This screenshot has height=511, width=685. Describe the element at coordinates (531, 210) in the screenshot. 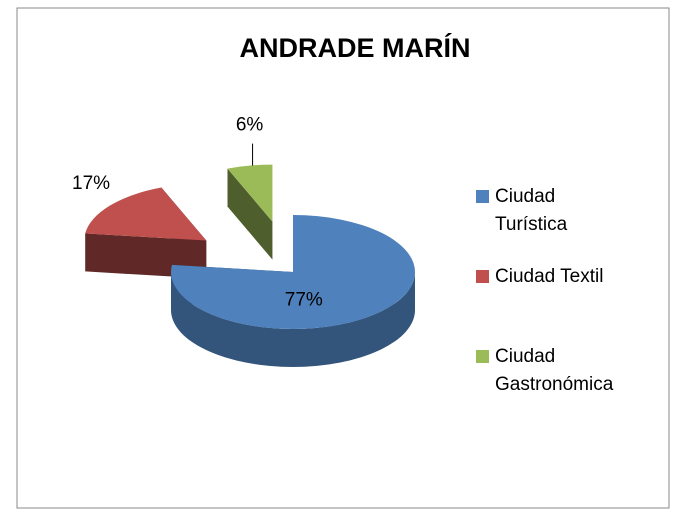

I see `legend-label: Ciudad Turística` at that location.